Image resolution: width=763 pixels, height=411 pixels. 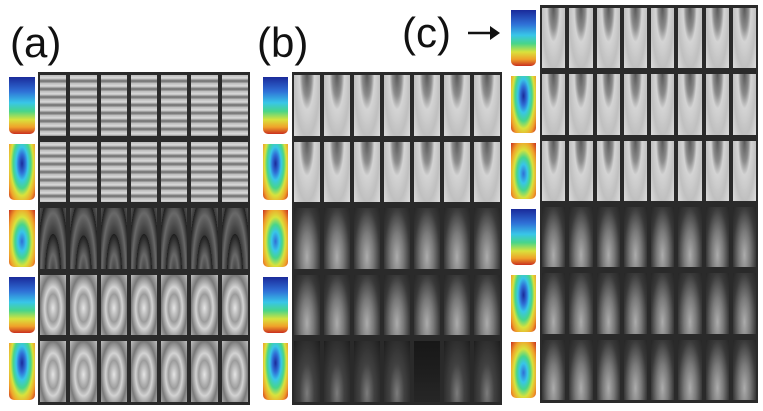 What do you see at coordinates (581, 170) in the screenshot?
I see `panel-c-cell-r3-c2` at bounding box center [581, 170].